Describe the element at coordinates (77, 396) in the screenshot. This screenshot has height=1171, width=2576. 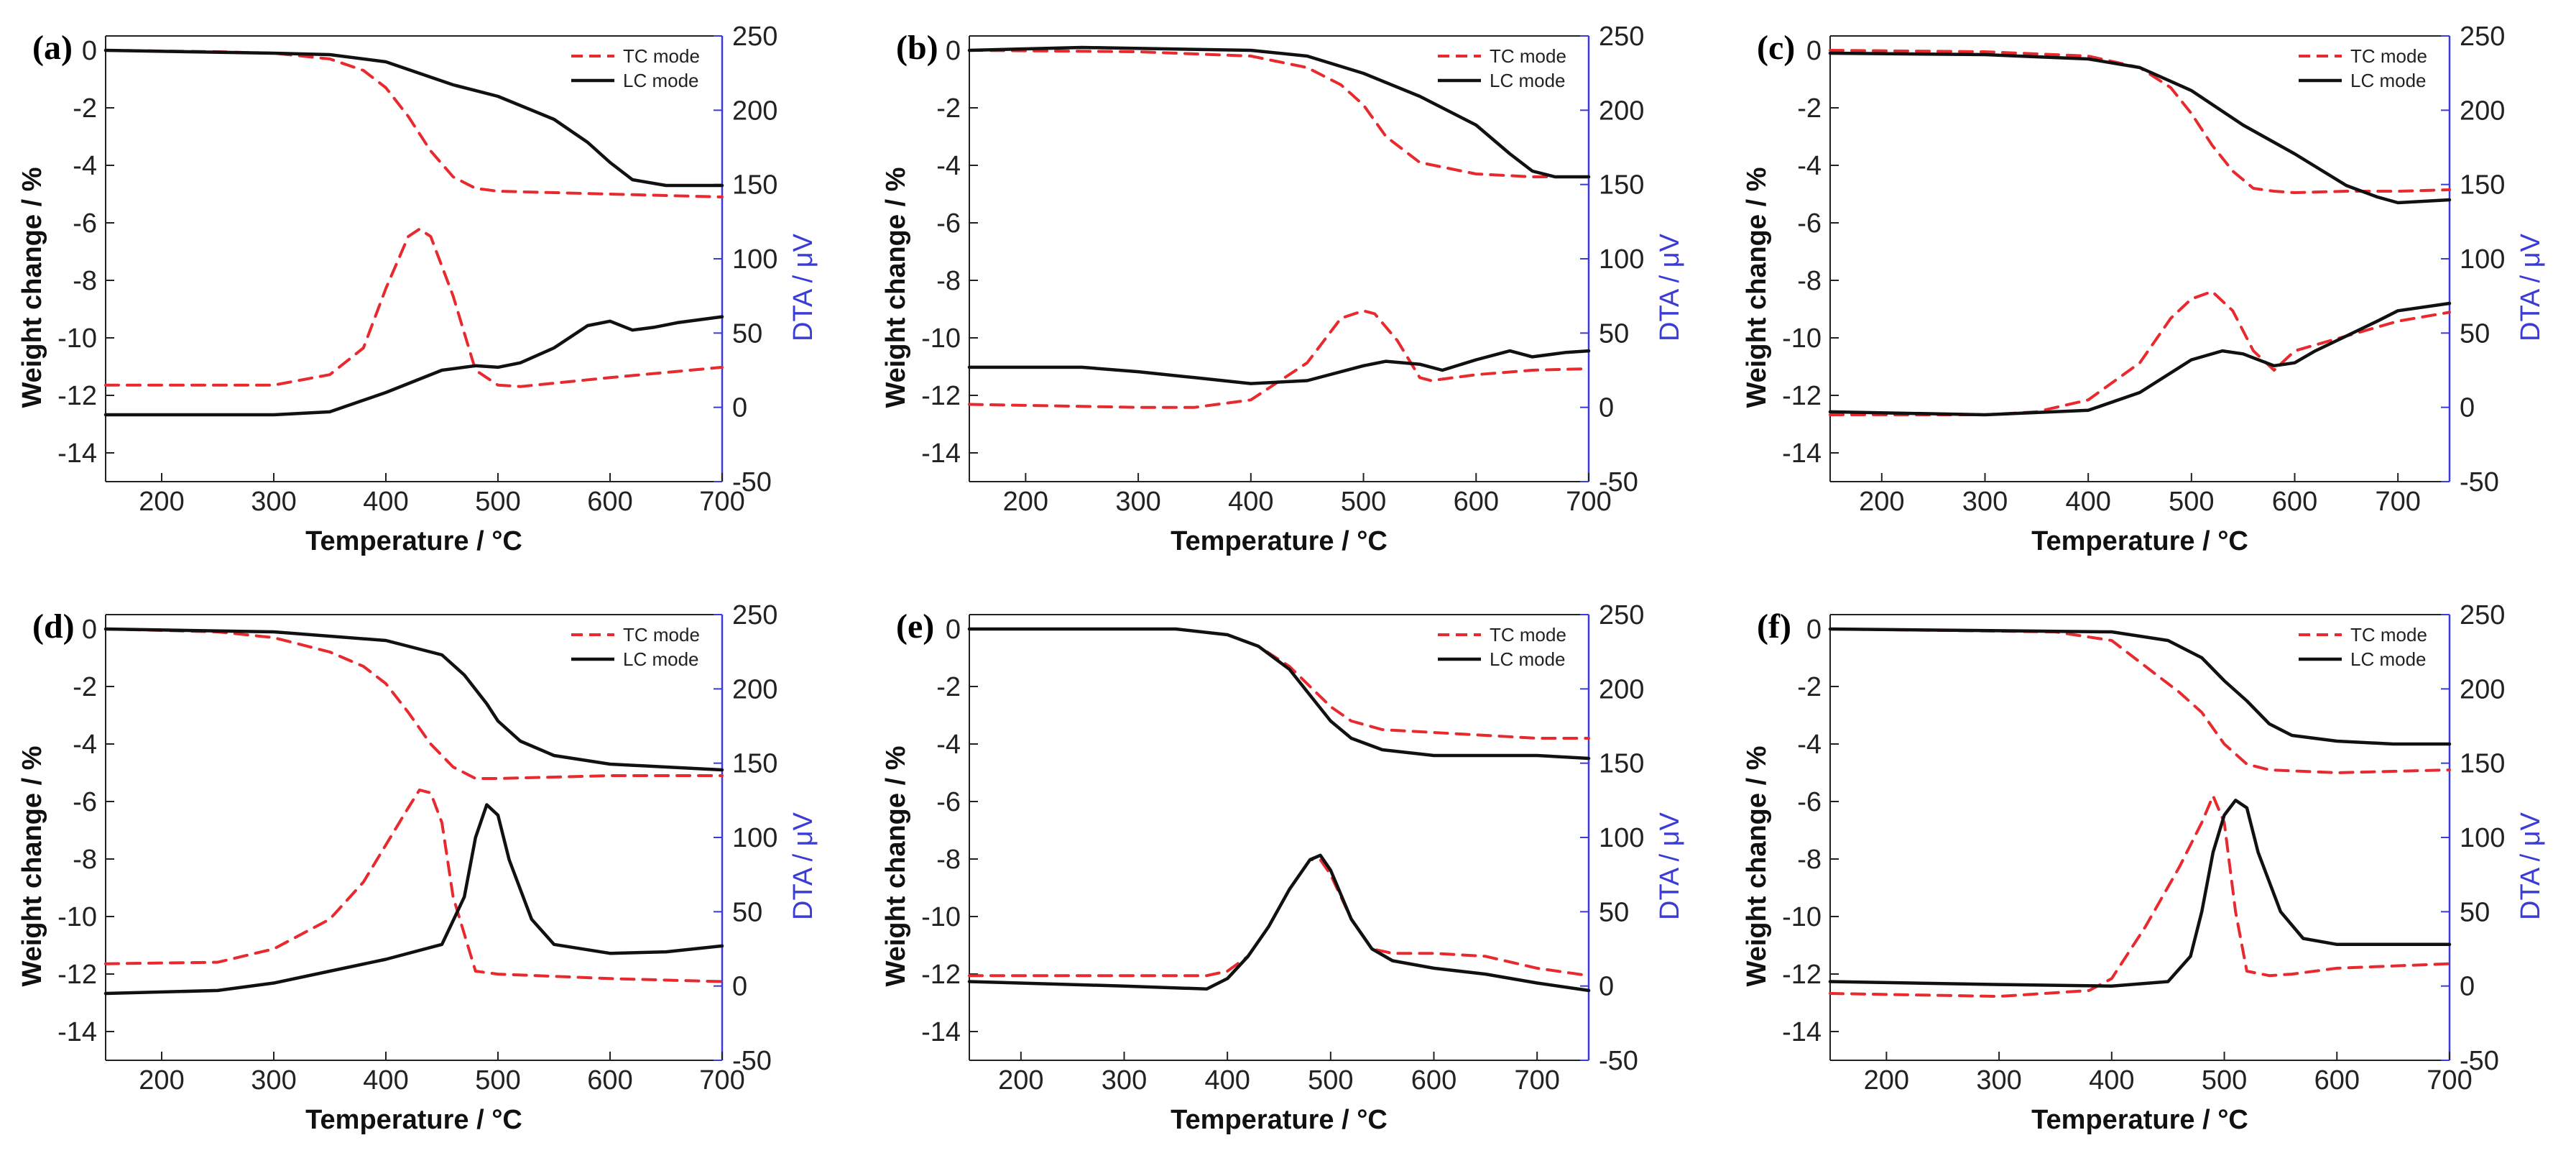
I see `y-tick-label: -12` at that location.